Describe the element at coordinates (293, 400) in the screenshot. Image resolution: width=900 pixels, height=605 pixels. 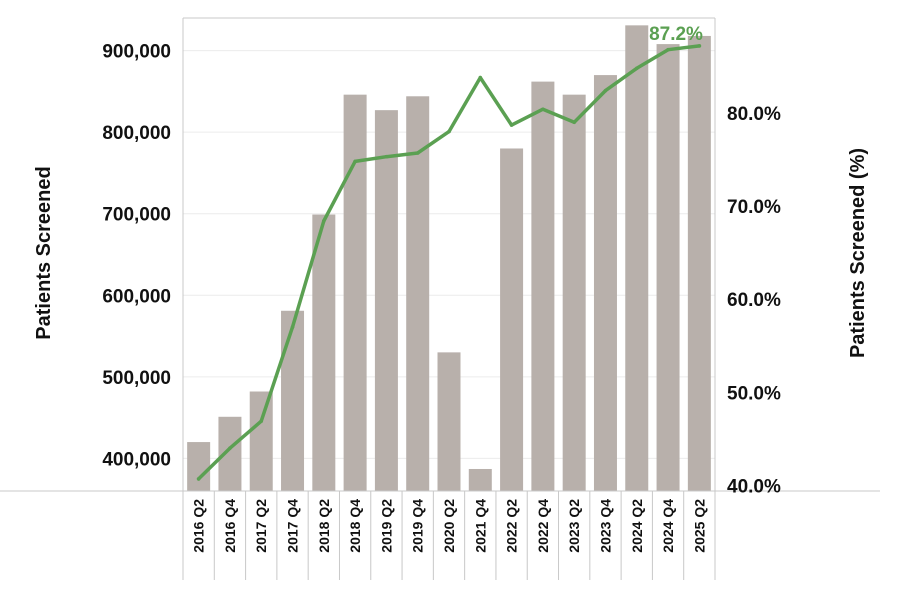
I see `bar-2017-q4` at that location.